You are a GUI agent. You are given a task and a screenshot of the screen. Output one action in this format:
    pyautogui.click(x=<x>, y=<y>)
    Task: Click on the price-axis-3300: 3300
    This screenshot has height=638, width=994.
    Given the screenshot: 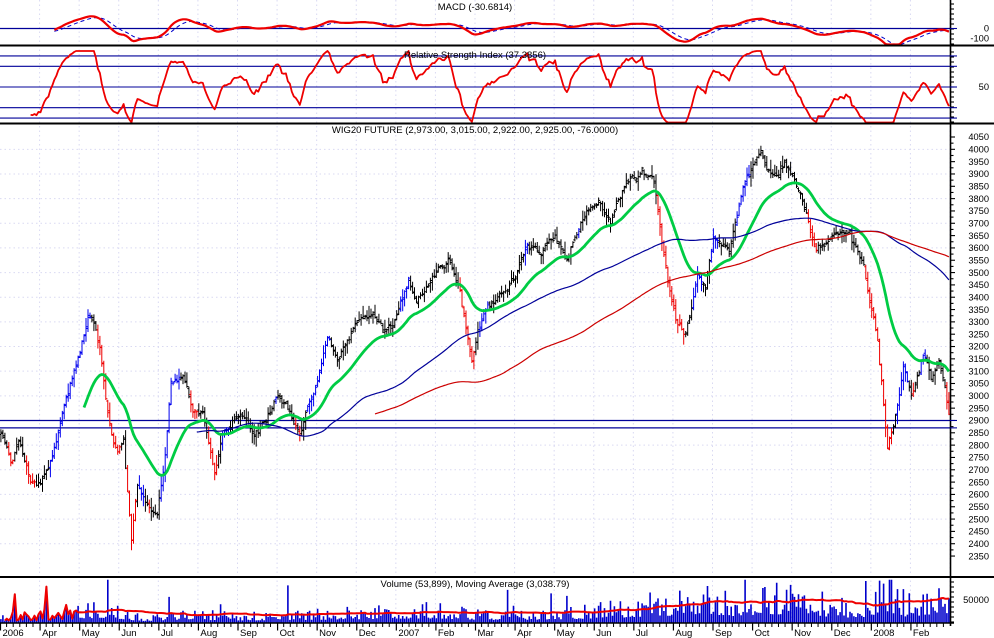 What is the action you would take?
    pyautogui.click(x=978, y=322)
    